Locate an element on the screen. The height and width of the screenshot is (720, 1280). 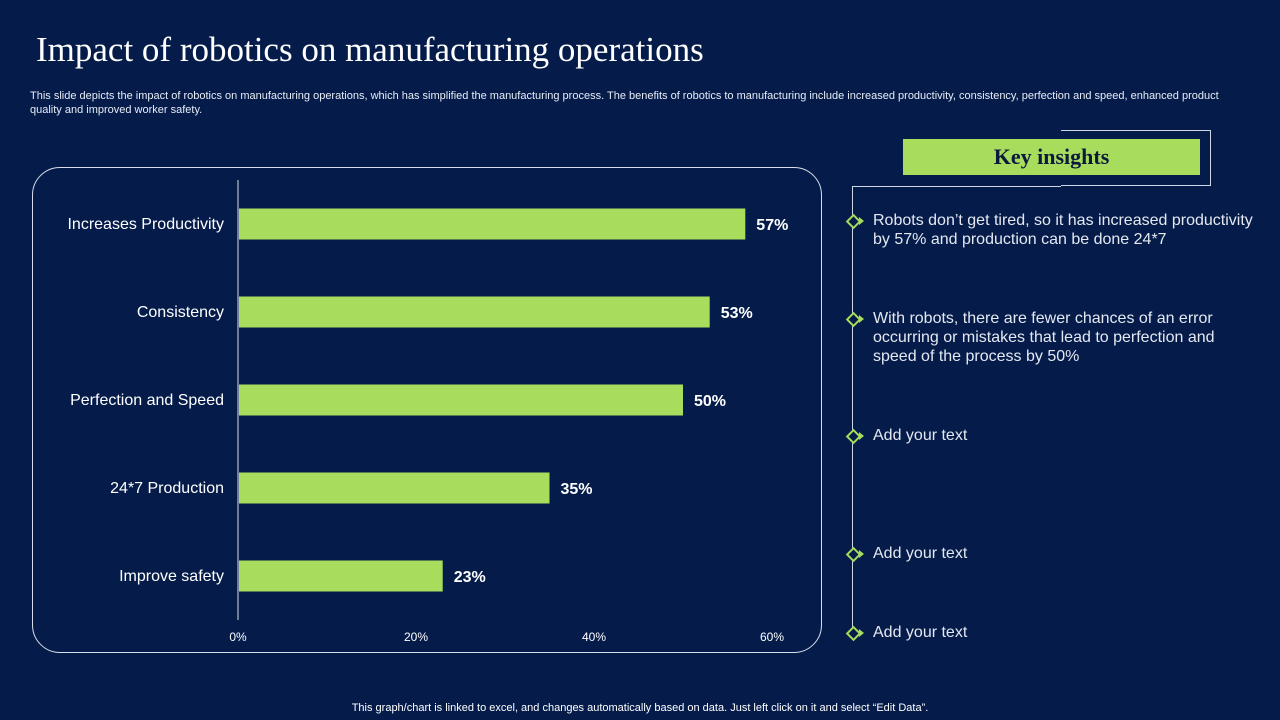
category-label: Perfection and Speed is located at coordinates (147, 400).